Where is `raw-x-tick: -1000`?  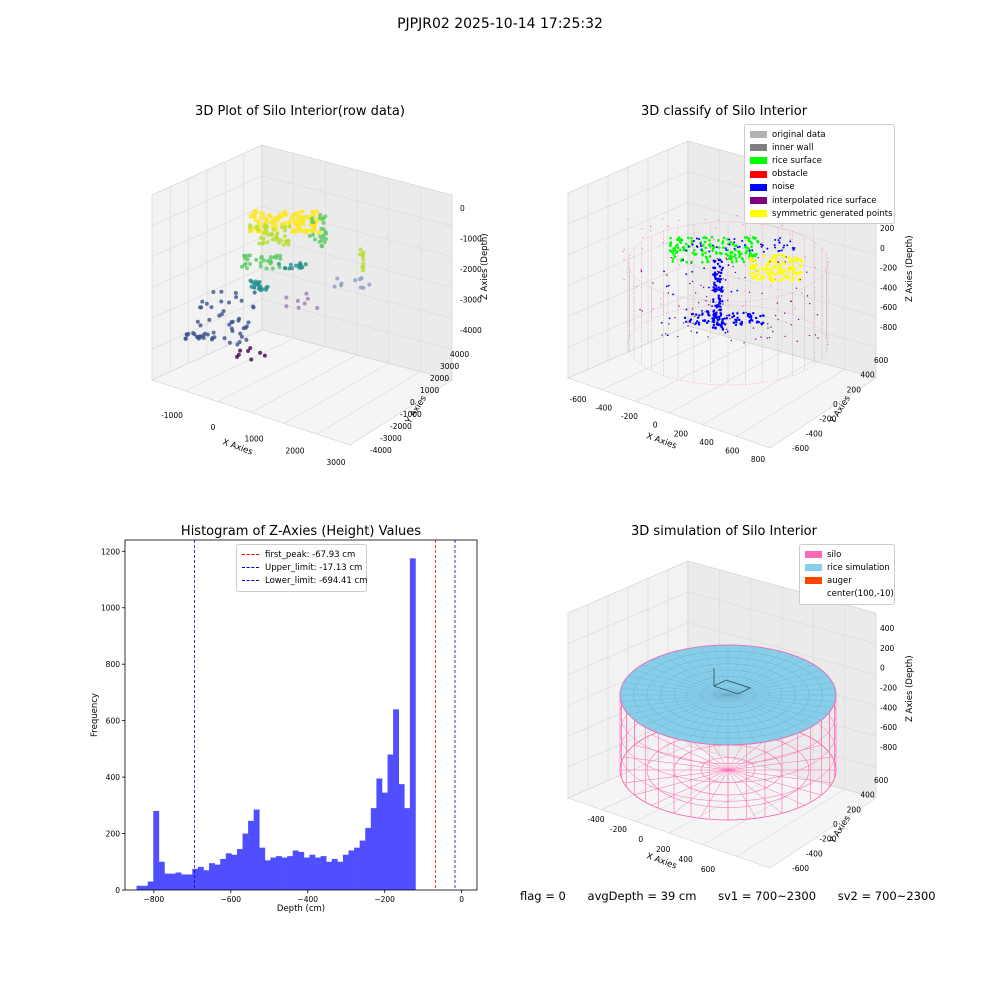
raw-x-tick: -1000 is located at coordinates (172, 415).